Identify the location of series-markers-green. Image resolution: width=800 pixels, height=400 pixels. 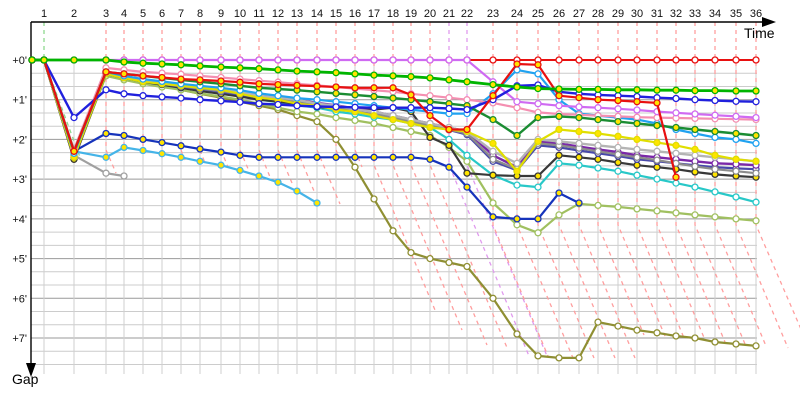
(394, 75).